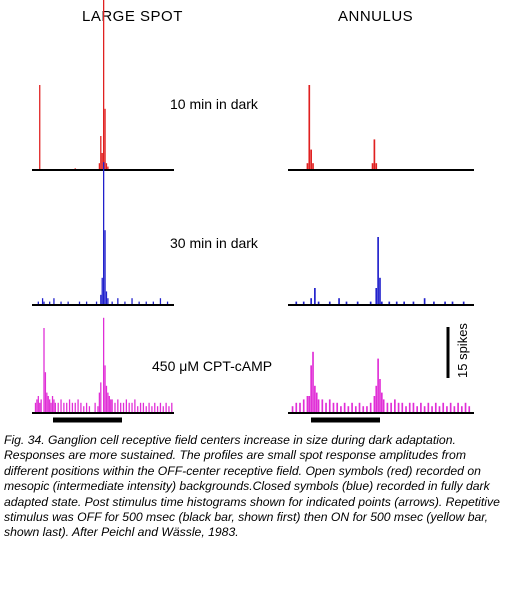  I want to click on scale-bar-label: 15 spikes, so click(462, 350).